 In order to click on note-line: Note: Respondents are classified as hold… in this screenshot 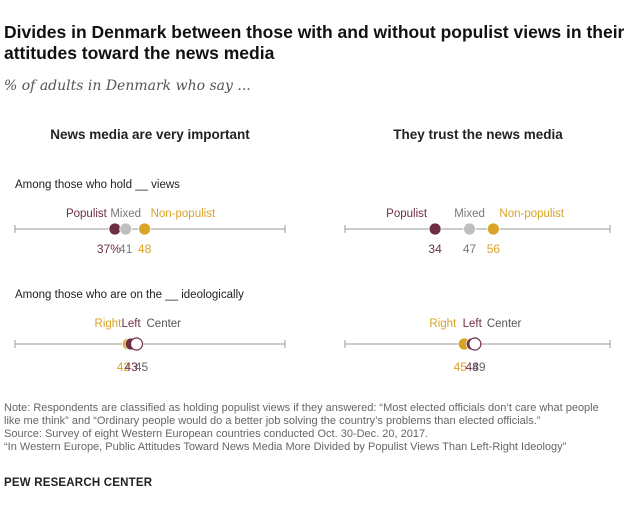, I will do `click(301, 408)`.